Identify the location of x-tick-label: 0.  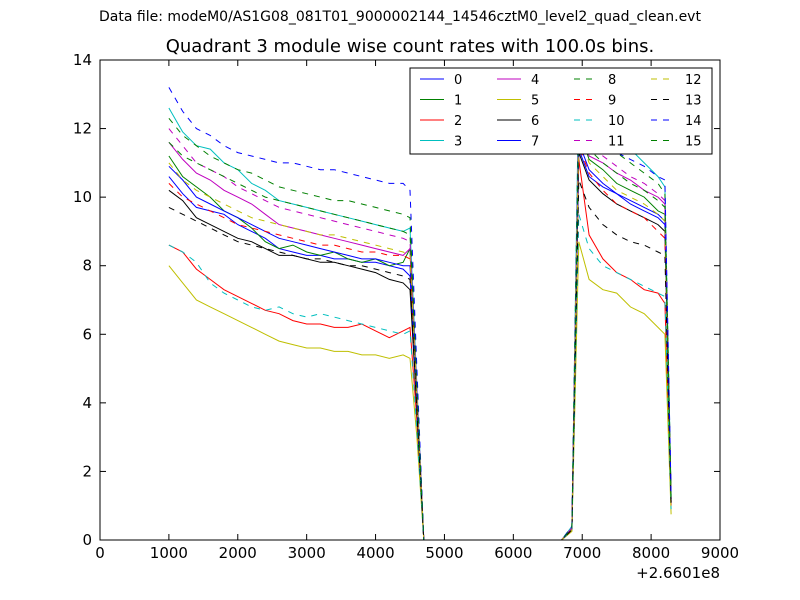
(100, 553).